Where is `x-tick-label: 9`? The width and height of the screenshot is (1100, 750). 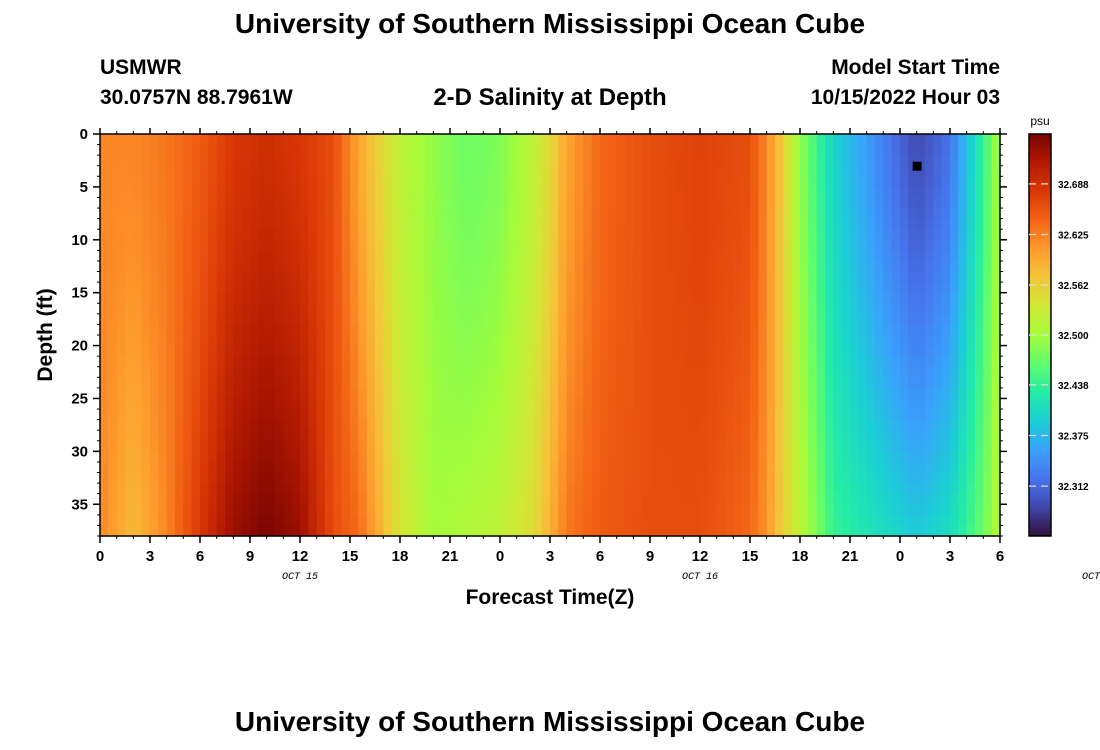
x-tick-label: 9 is located at coordinates (650, 556).